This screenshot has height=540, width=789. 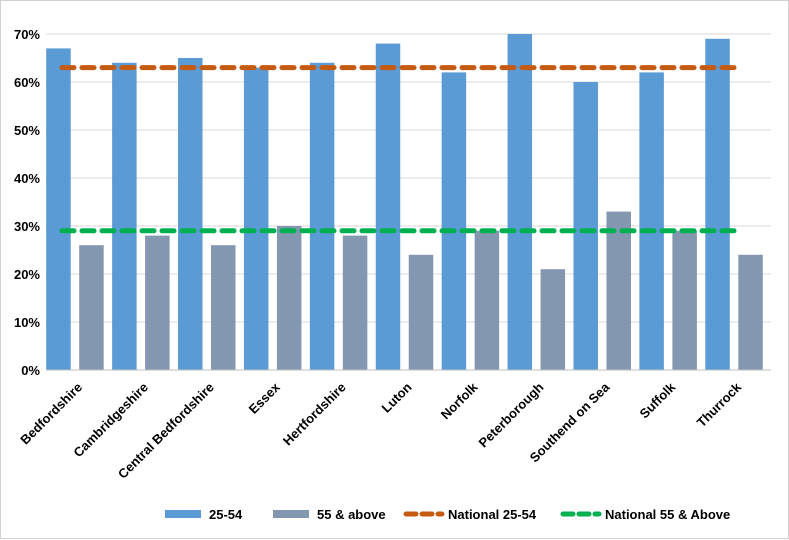 I want to click on y-tick-label: 20%, so click(x=27, y=274).